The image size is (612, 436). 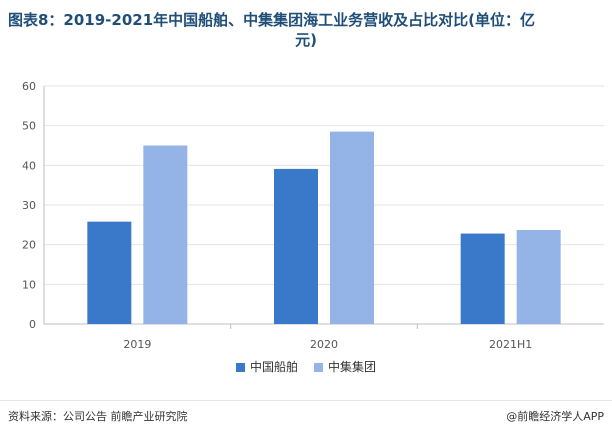 I want to click on legend-label: 中国船舶, so click(x=274, y=366).